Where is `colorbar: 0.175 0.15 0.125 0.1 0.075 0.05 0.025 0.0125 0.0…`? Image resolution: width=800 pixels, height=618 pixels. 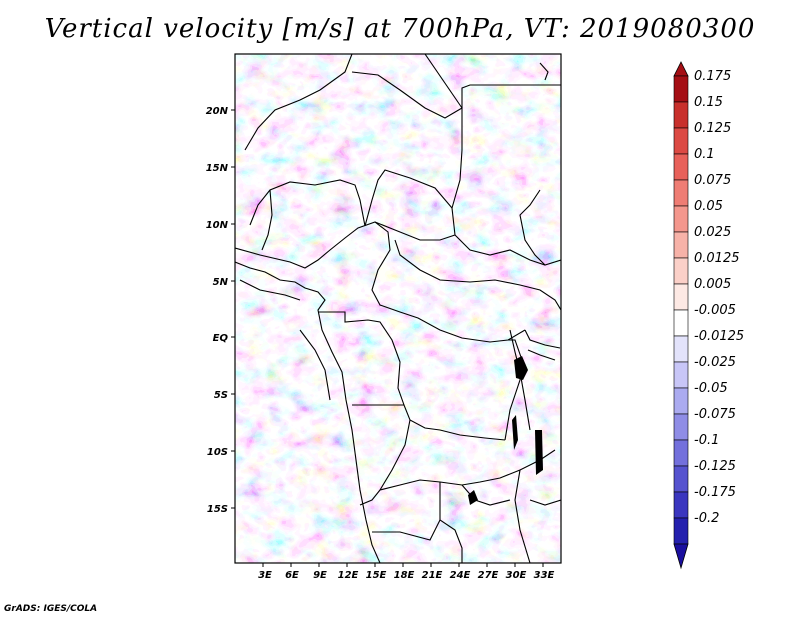 colorbar: 0.175 0.15 0.125 0.1 0.075 0.05 0.025 0.0125 0.0… is located at coordinates (708, 315).